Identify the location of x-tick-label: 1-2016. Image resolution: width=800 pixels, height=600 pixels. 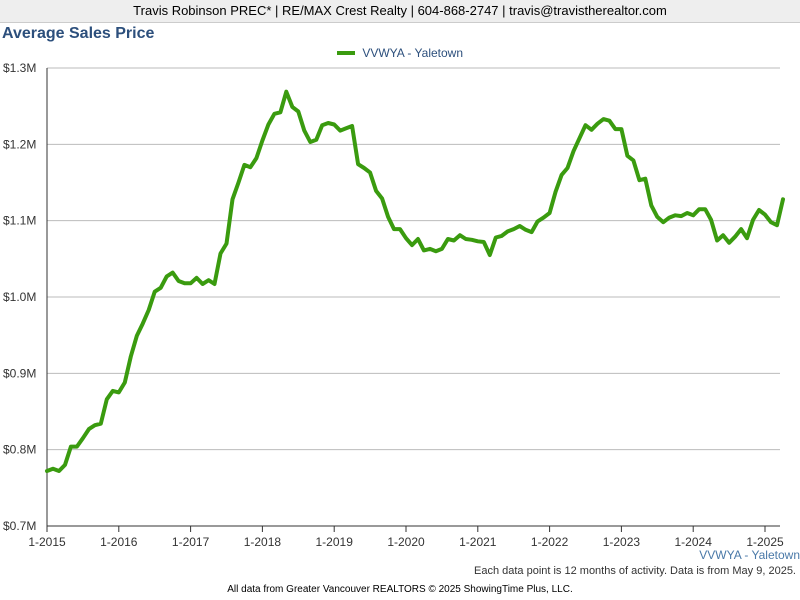
(119, 542).